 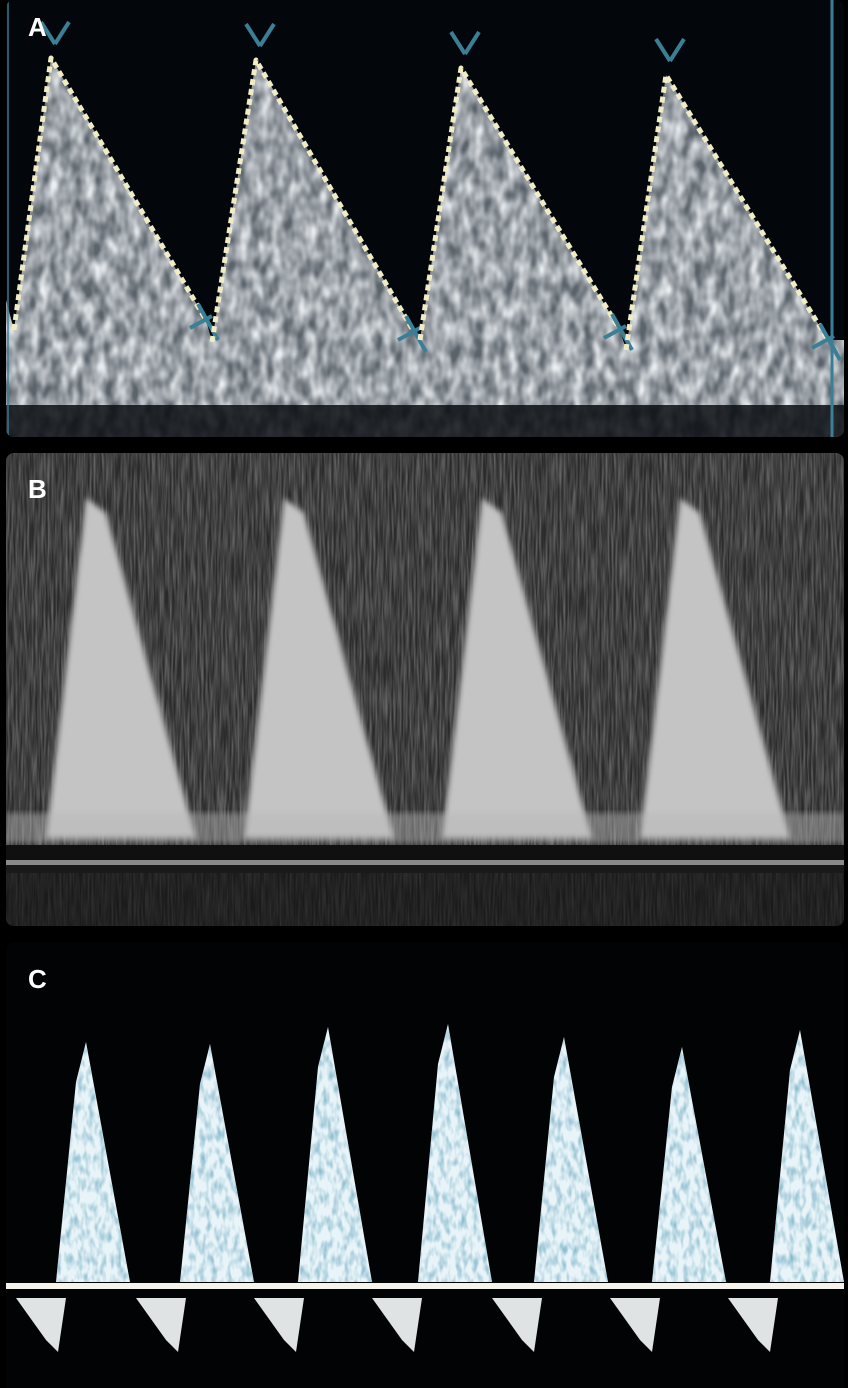 I want to click on panel-c-label: C, so click(x=37, y=979).